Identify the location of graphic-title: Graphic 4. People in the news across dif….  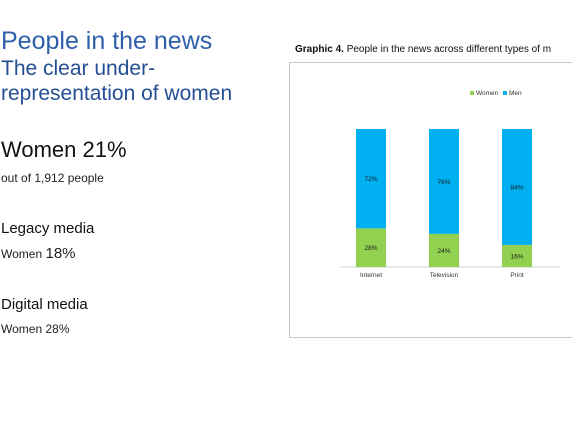
(433, 49).